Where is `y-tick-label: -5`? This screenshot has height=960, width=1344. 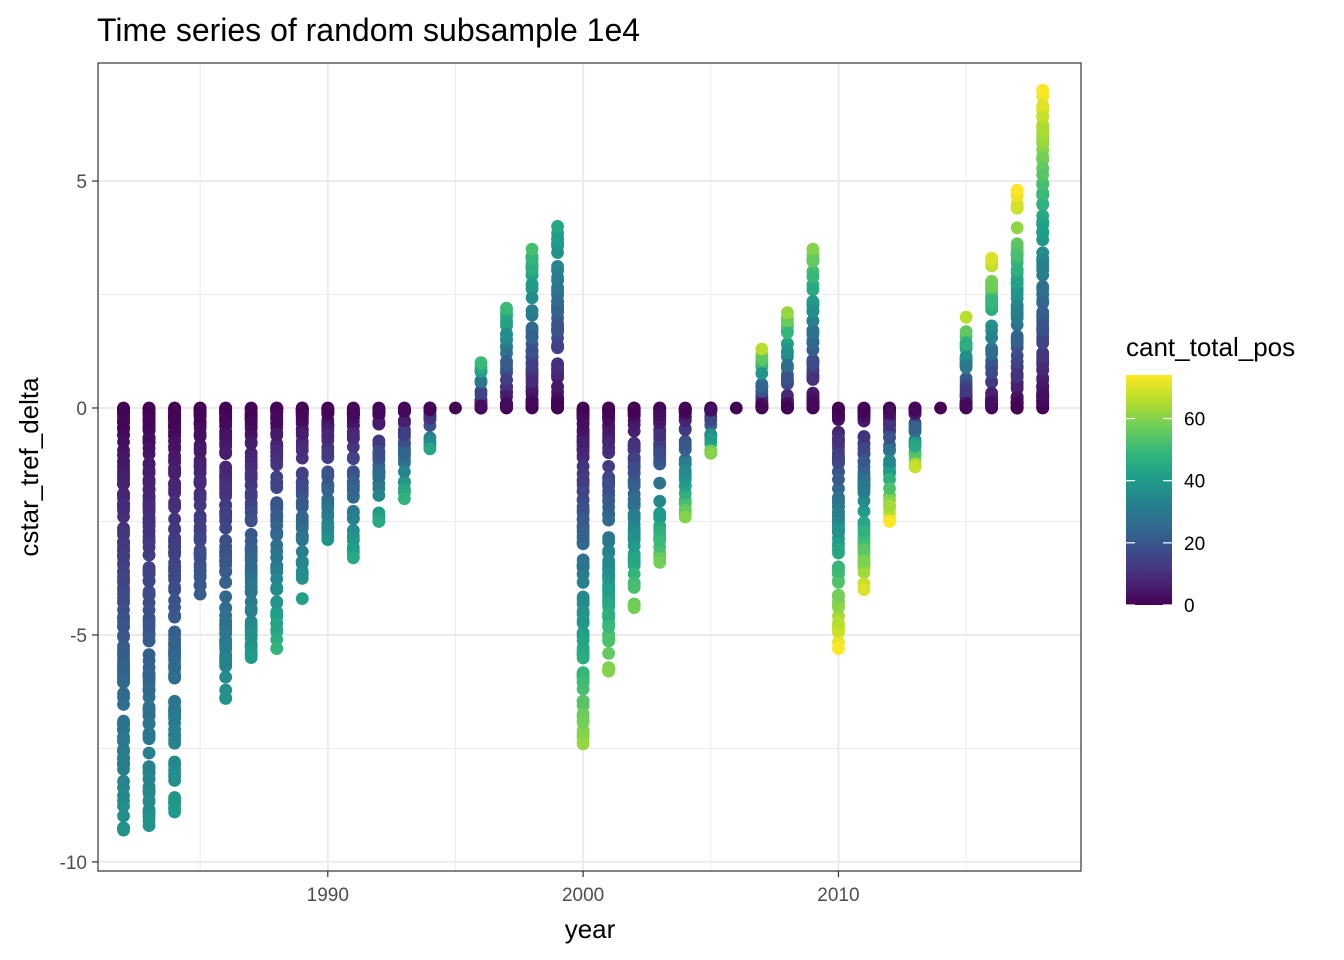
y-tick-label: -5 is located at coordinates (78, 636).